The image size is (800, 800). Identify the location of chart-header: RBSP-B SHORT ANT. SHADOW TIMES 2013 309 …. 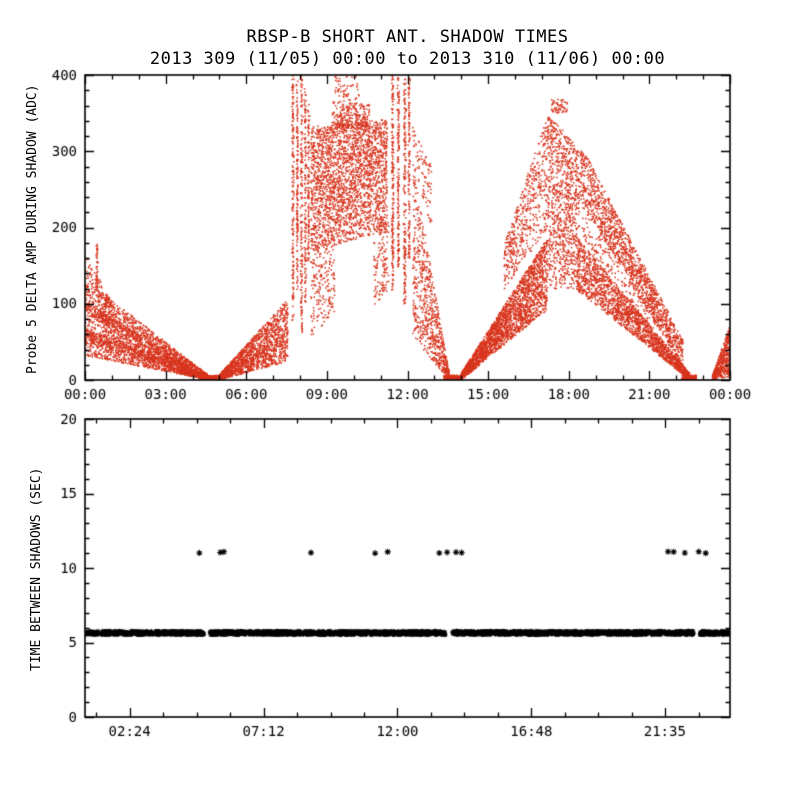
(407, 48).